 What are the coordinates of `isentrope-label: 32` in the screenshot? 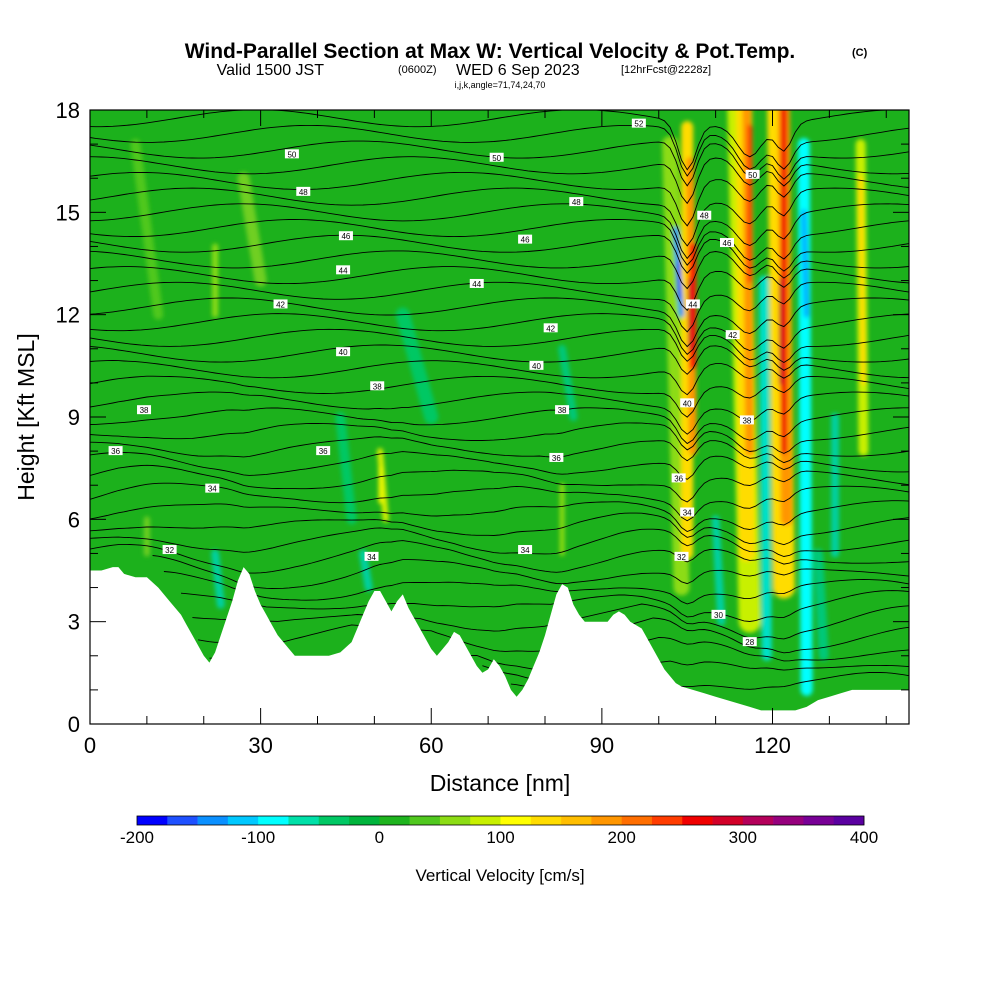 It's located at (681, 557).